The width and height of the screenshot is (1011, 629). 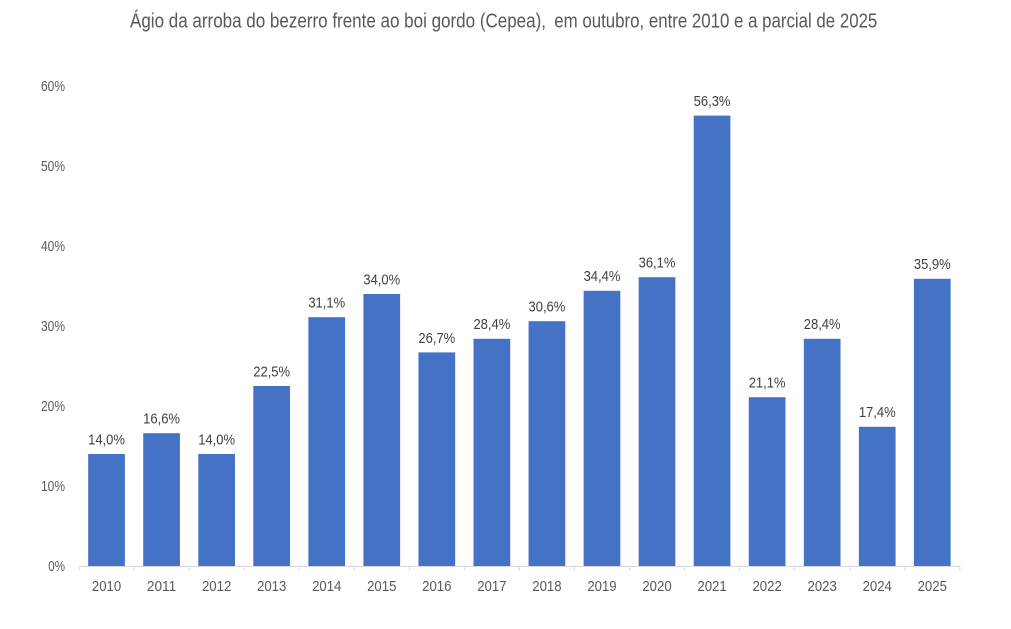 What do you see at coordinates (381, 280) in the screenshot?
I see `svg-text: 34,0%` at bounding box center [381, 280].